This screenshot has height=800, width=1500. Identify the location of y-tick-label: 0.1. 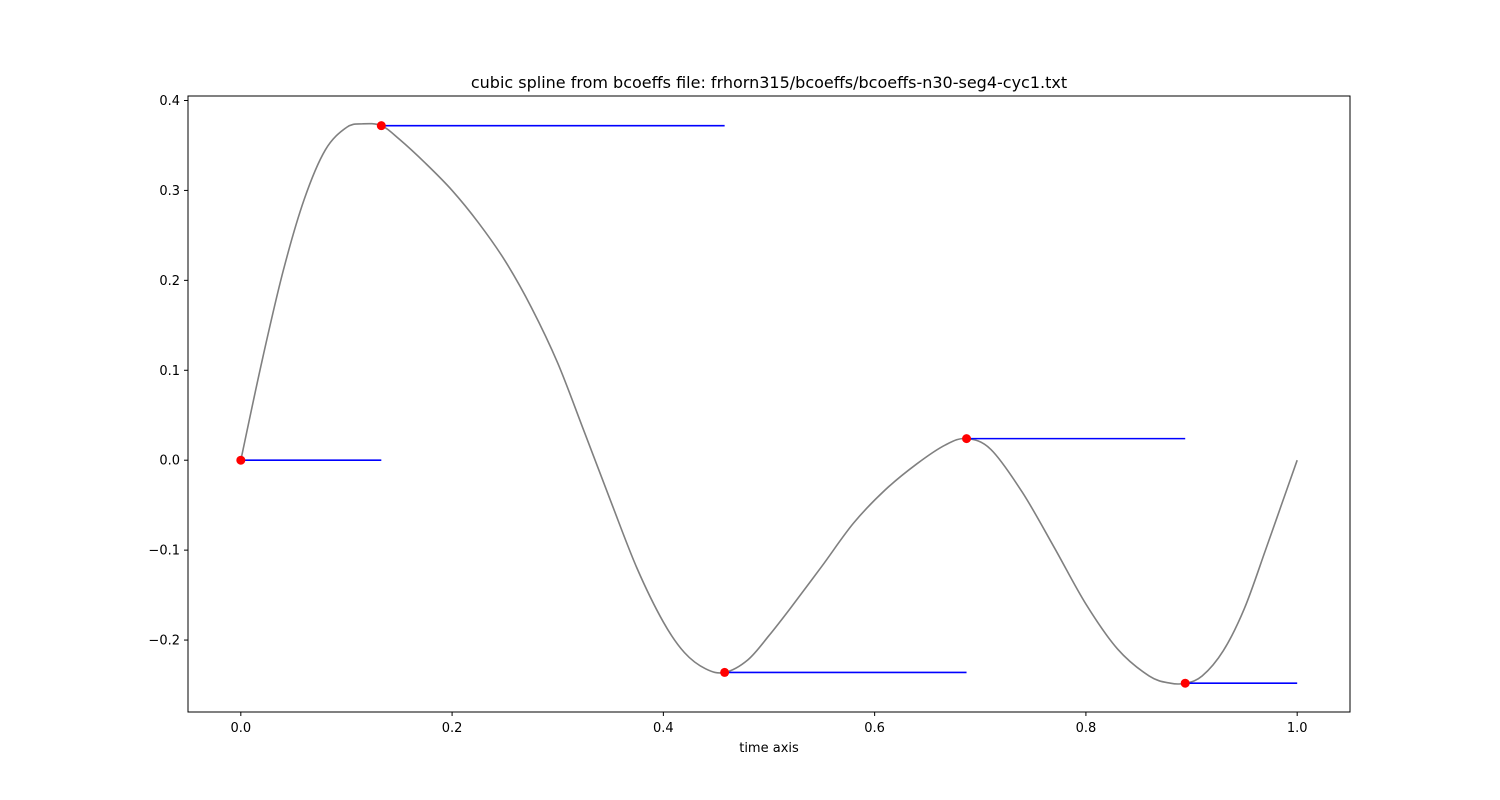
(169, 371).